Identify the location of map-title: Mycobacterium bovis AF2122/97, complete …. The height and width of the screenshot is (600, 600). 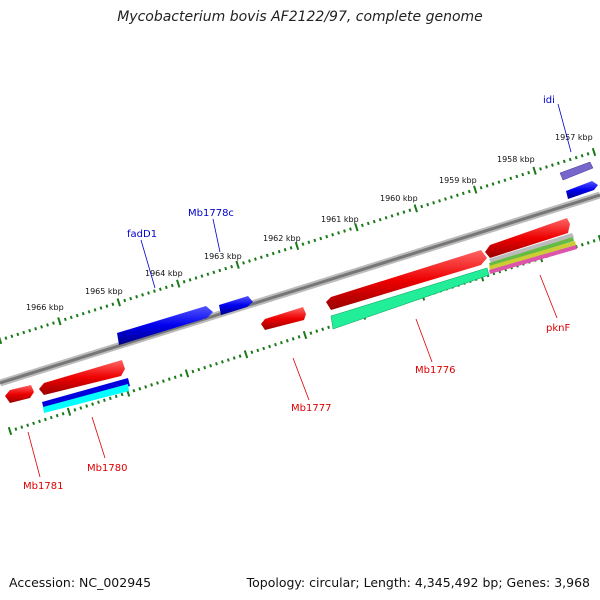
(300, 17).